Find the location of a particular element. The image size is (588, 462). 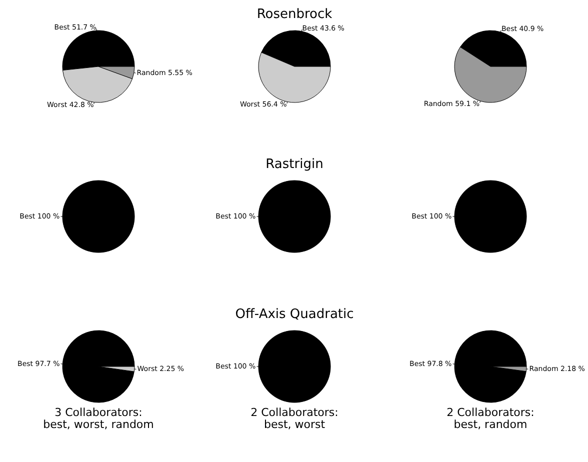

chart-title: Rastrigin is located at coordinates (295, 164).